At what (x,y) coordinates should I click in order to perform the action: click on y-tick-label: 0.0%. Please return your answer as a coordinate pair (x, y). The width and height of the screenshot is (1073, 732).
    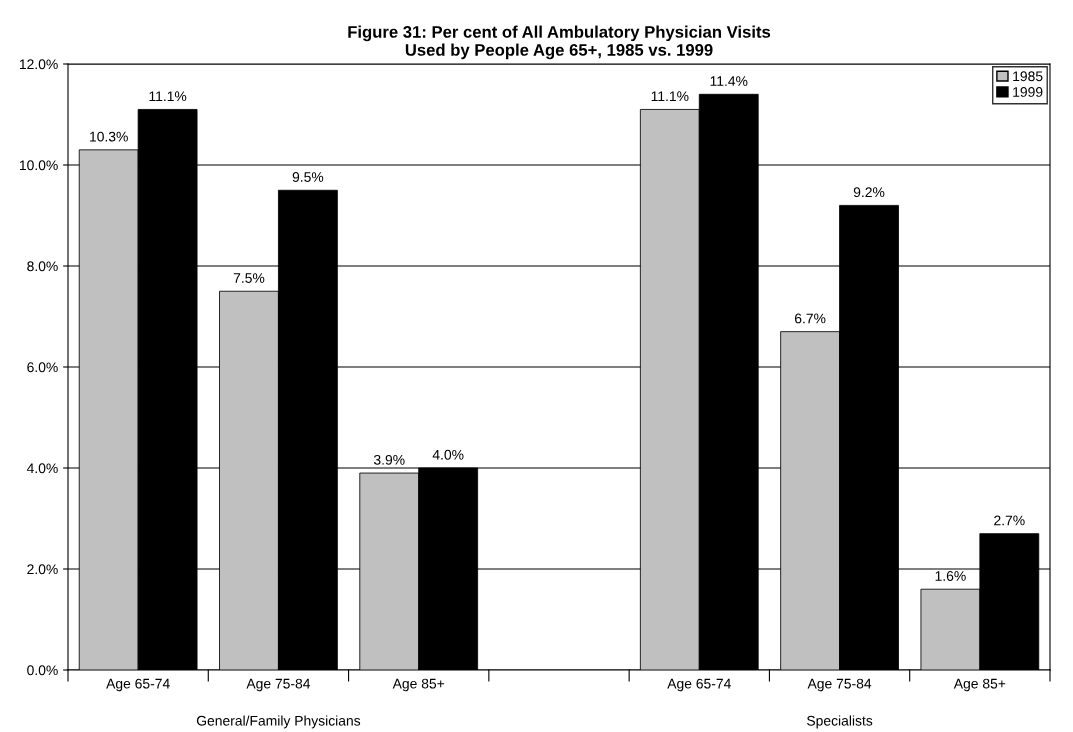
    Looking at the image, I should click on (42, 670).